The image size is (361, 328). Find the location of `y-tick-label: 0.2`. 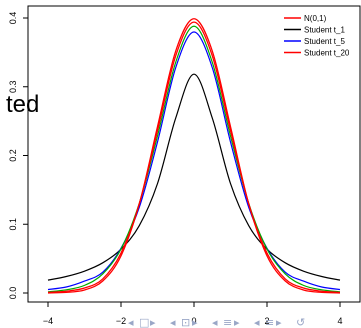

y-tick-label: 0.2 is located at coordinates (13, 155).